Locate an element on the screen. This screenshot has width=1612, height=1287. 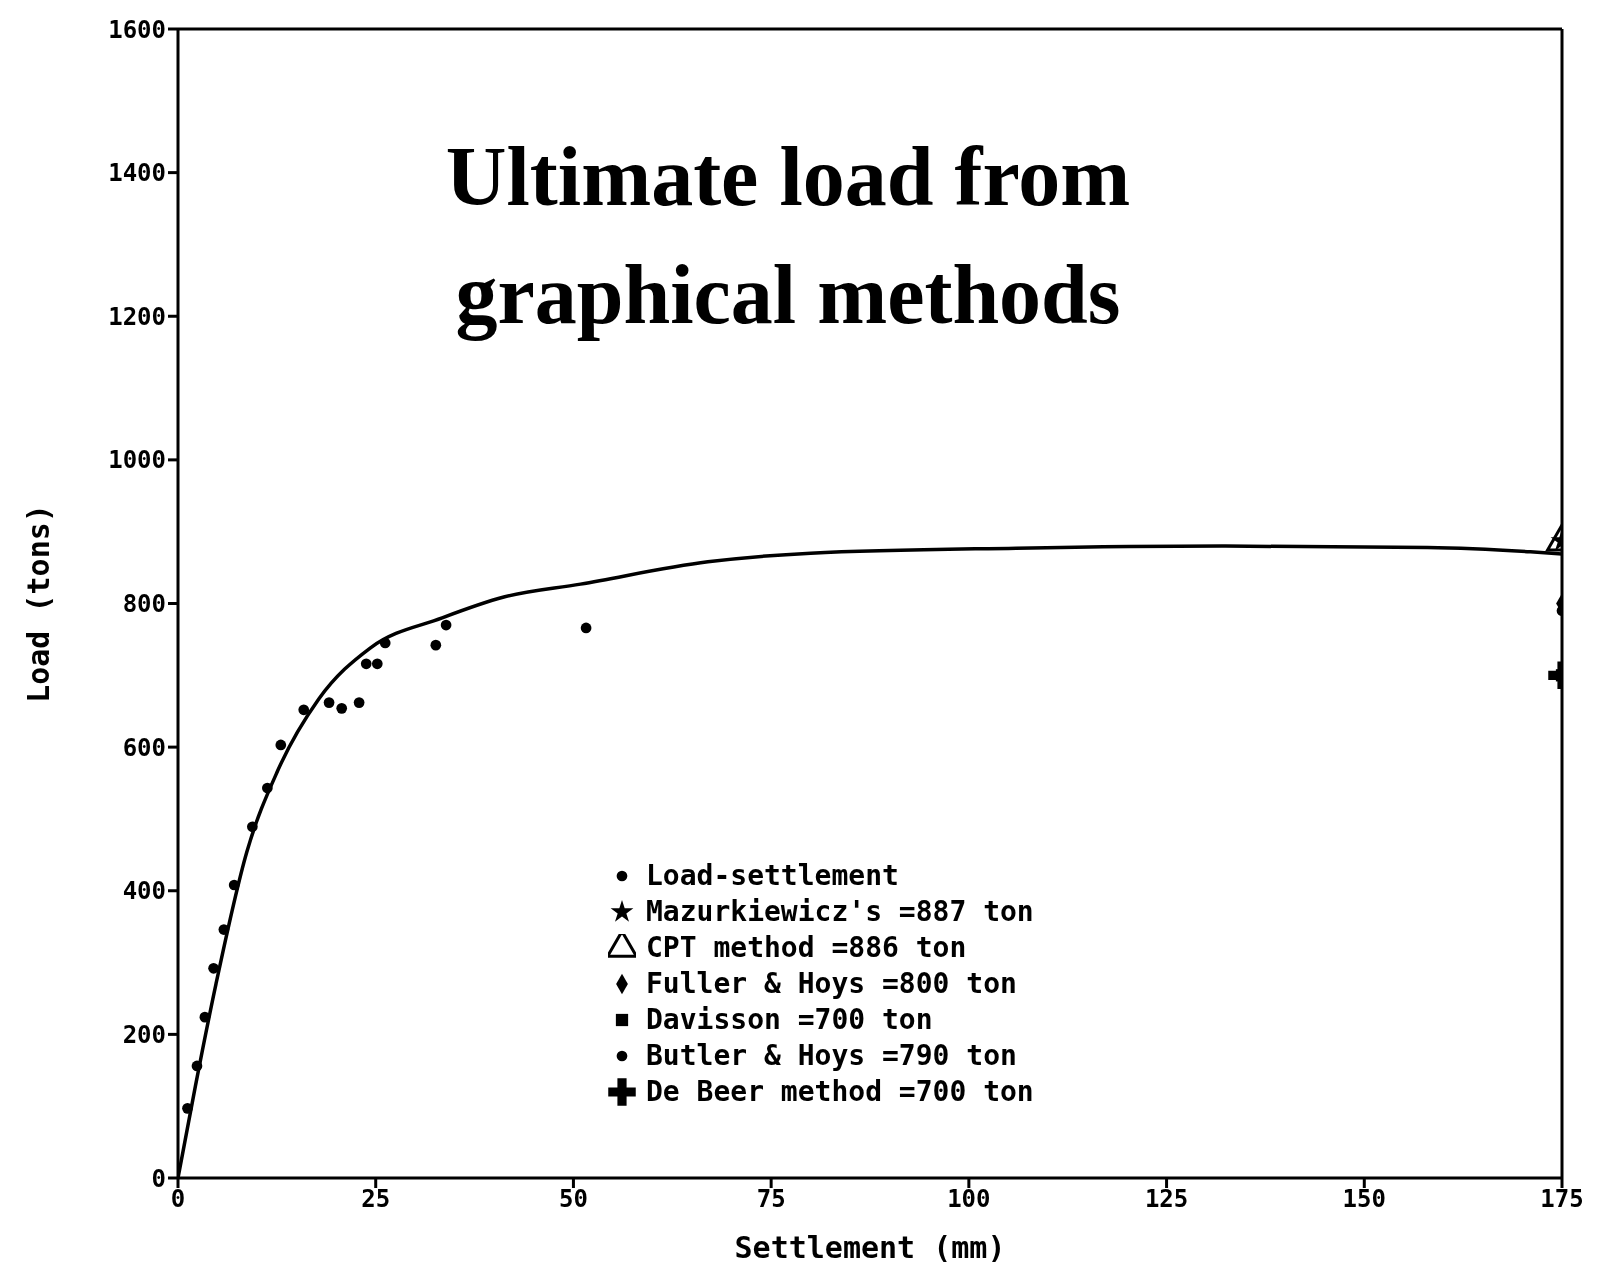
x-axis-title: Settlement (mm) is located at coordinates (870, 1247).